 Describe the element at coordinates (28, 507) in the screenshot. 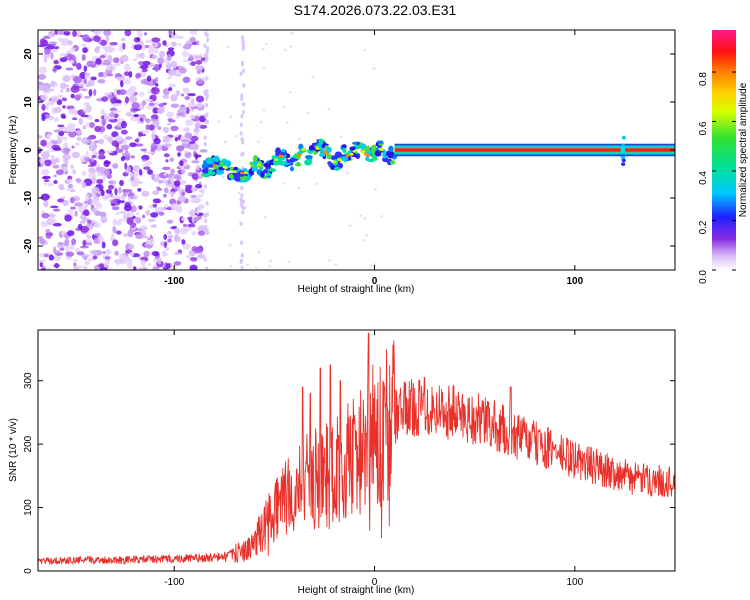

I see `y-tick-label: 100` at that location.